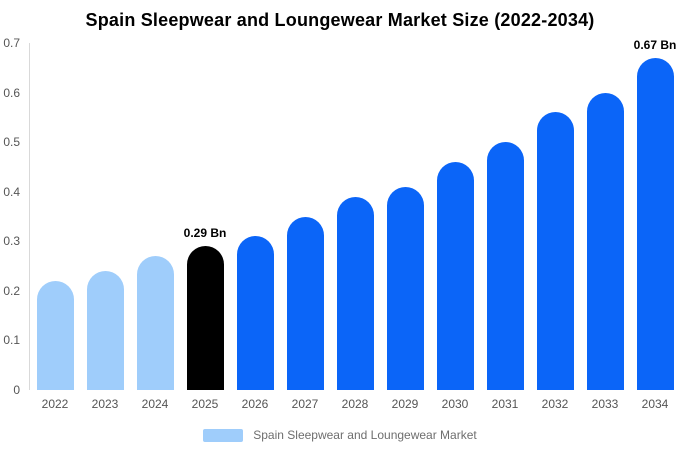  Describe the element at coordinates (205, 404) in the screenshot. I see `x-label-2025: 2025` at that location.